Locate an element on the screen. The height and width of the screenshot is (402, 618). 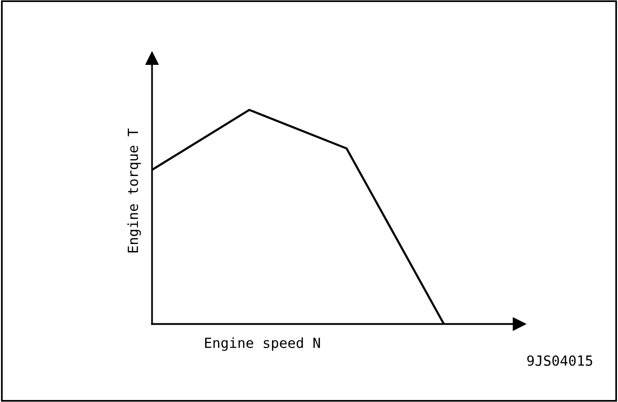
y-axis-title: Engine torque T is located at coordinates (134, 190).